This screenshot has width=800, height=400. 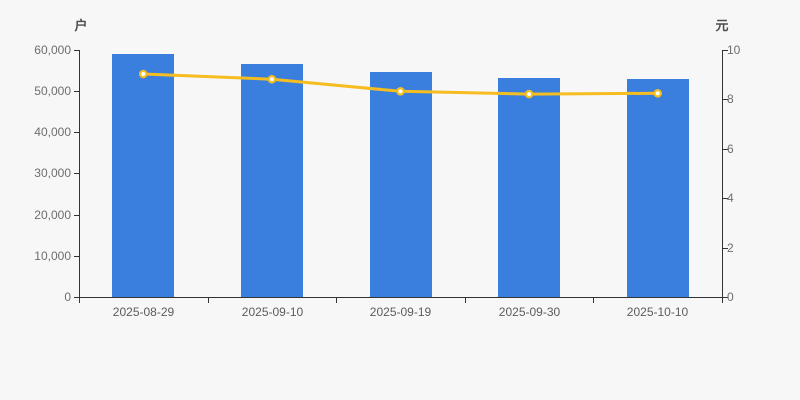 What do you see at coordinates (730, 198) in the screenshot?
I see `right-axis-tick-label: 4` at bounding box center [730, 198].